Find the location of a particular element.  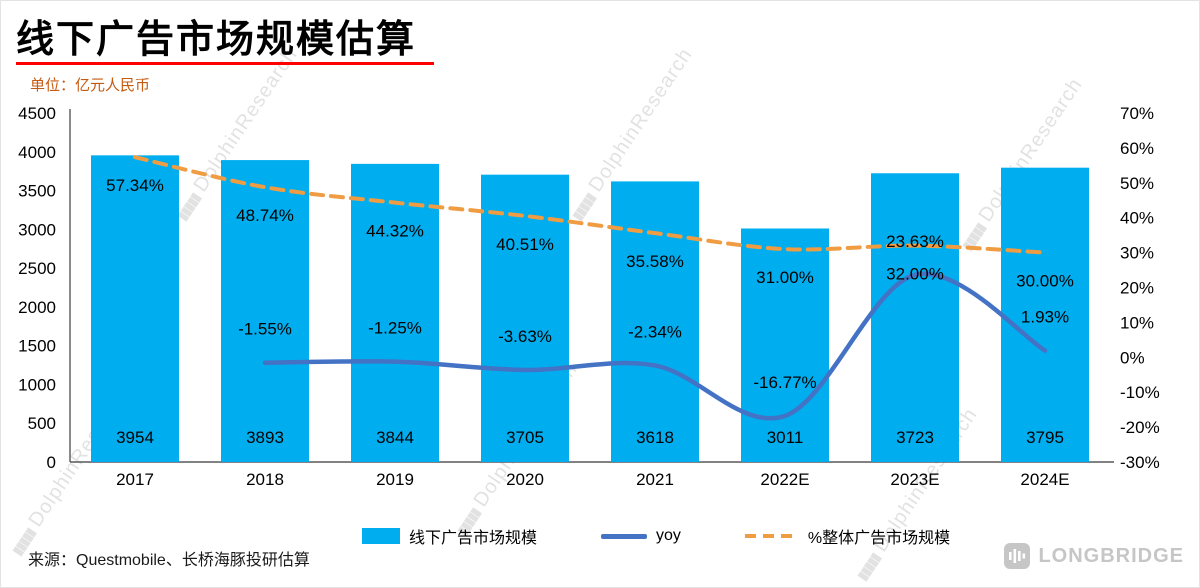

svg-text: 3000 is located at coordinates (37, 229).